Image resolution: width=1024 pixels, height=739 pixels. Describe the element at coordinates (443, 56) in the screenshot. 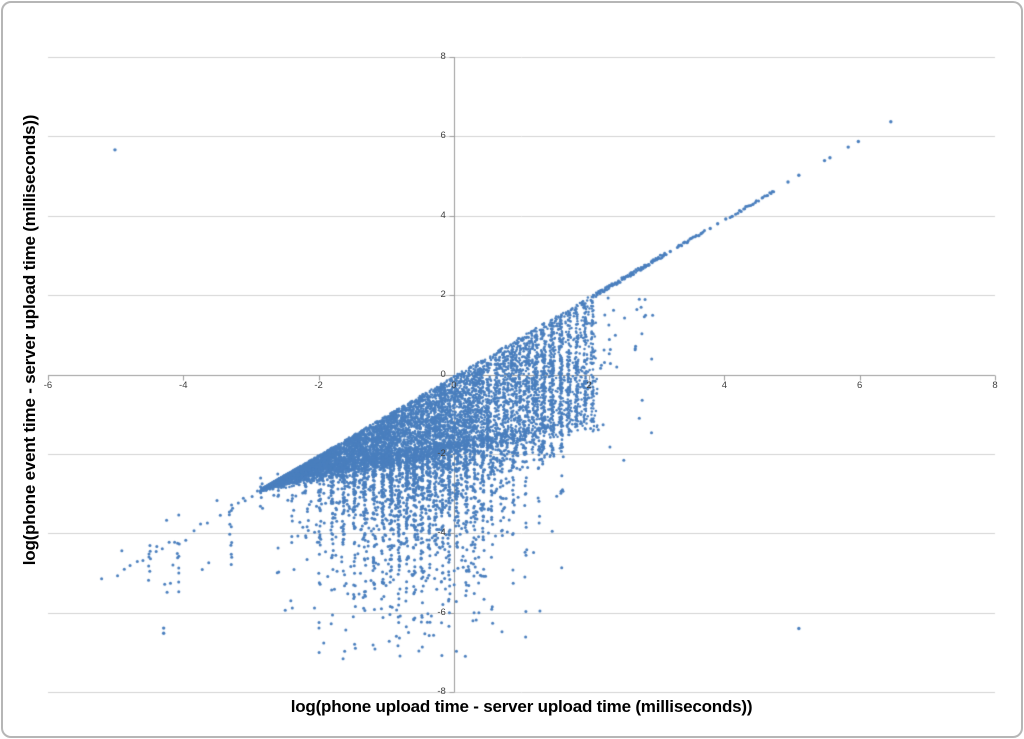

I see `y-tick-label: 8` at that location.